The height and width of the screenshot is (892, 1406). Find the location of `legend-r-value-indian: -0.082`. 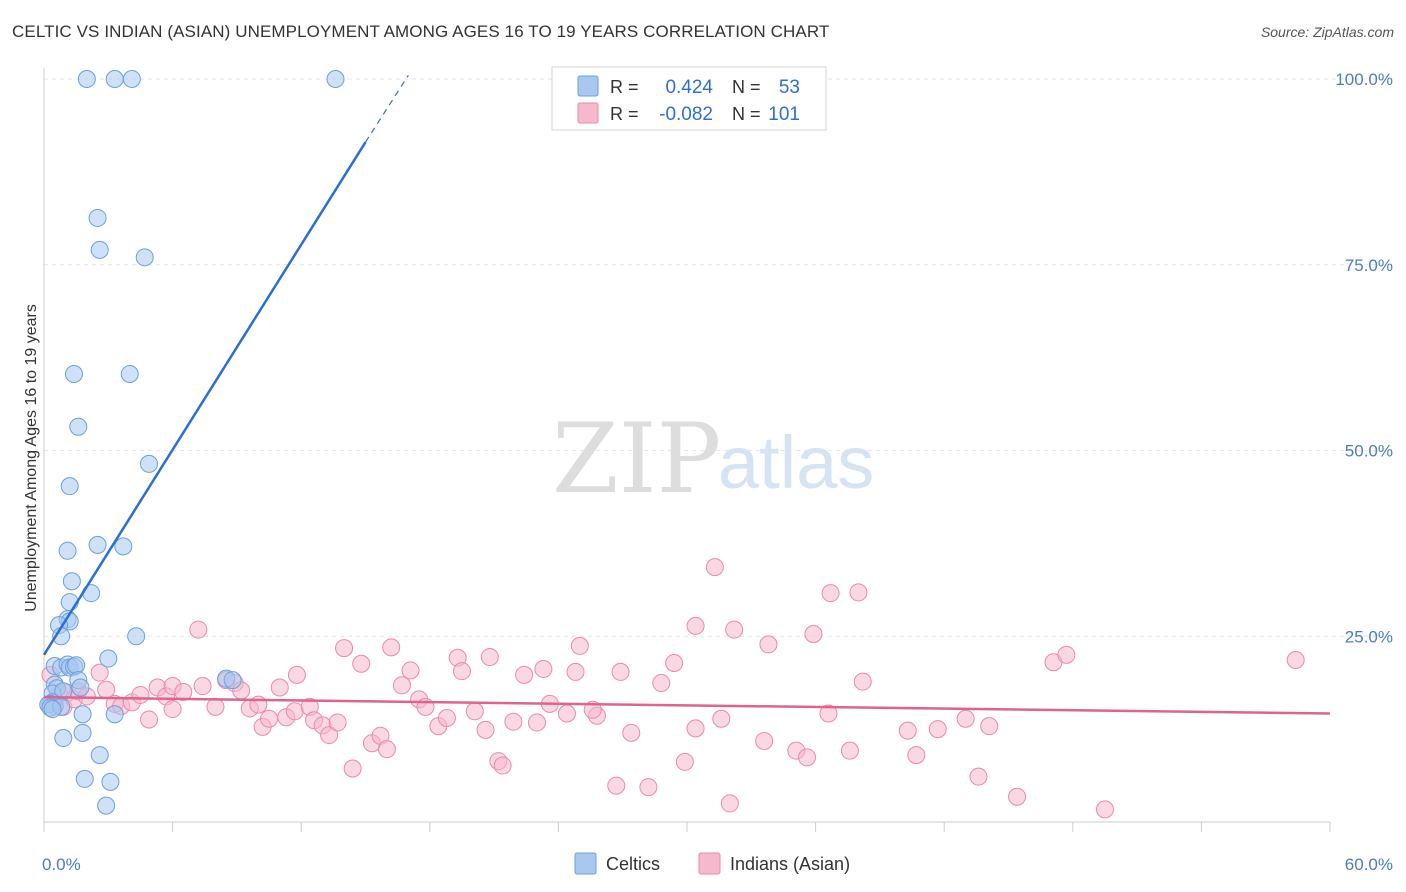

legend-r-value-indian: -0.082 is located at coordinates (686, 114).